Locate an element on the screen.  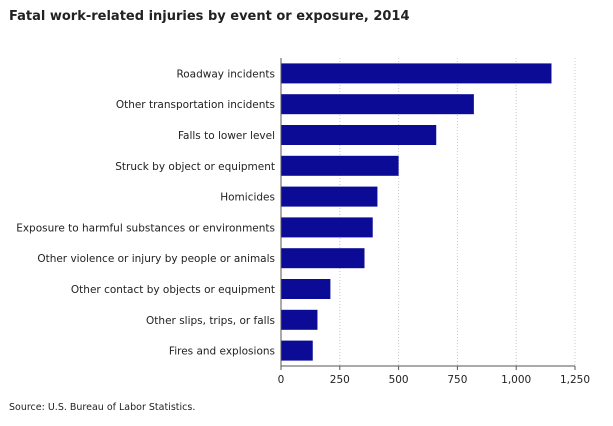
category-label: Other transportation incidents is located at coordinates (195, 105).